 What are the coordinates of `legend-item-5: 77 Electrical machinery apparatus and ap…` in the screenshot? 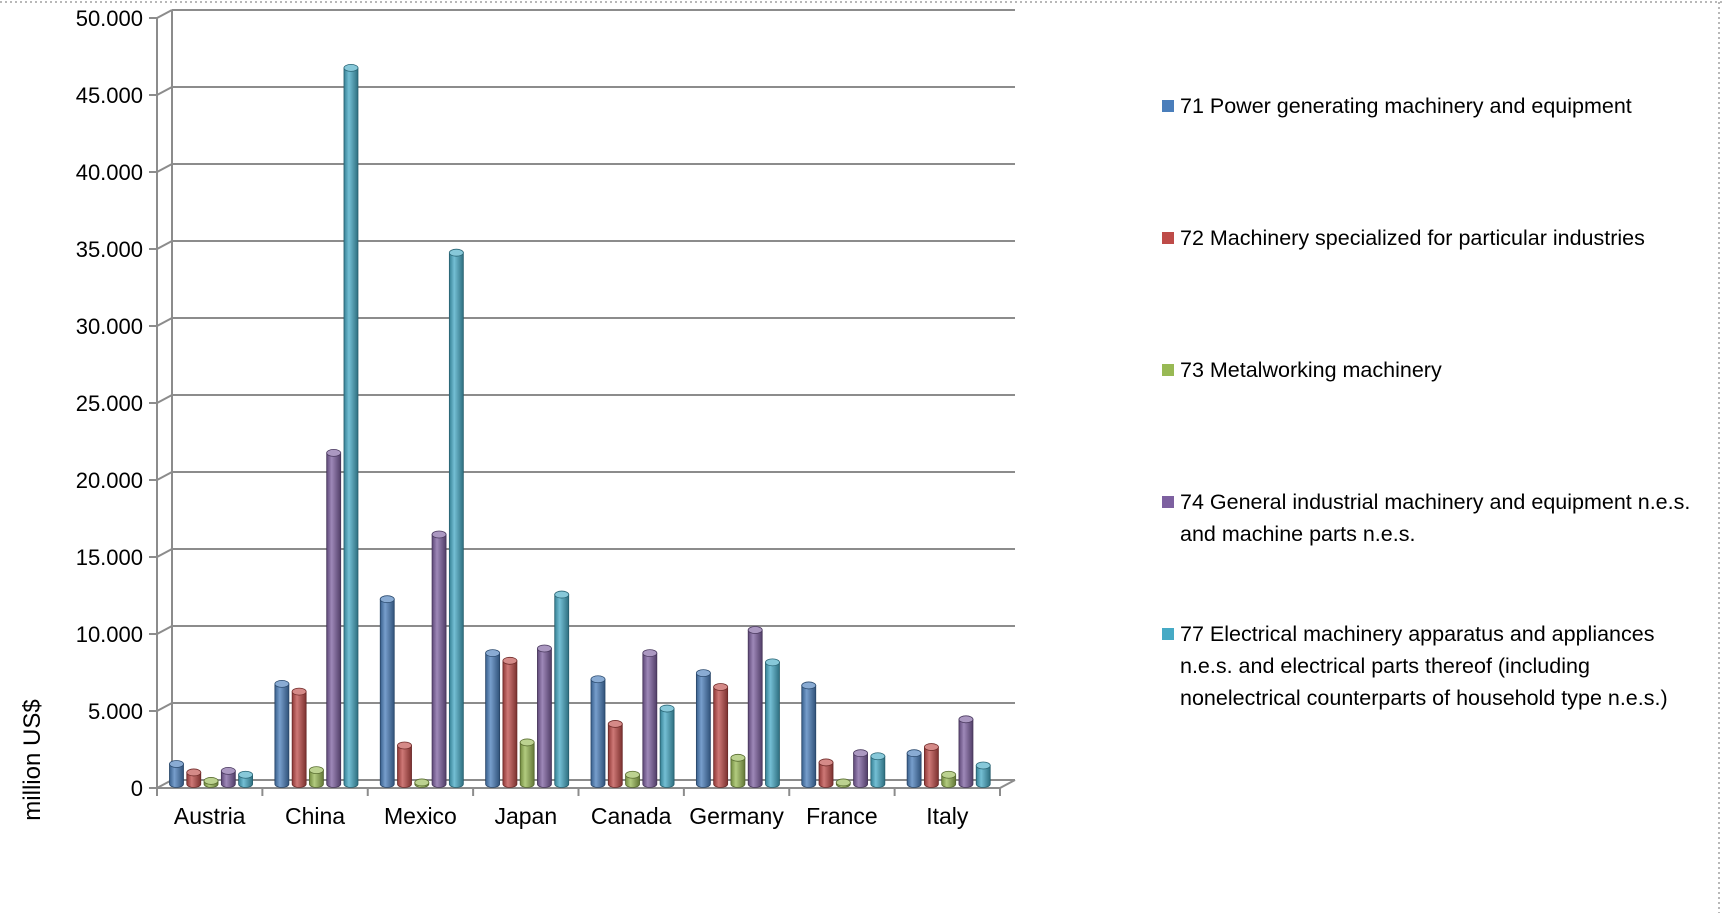 It's located at (1431, 666).